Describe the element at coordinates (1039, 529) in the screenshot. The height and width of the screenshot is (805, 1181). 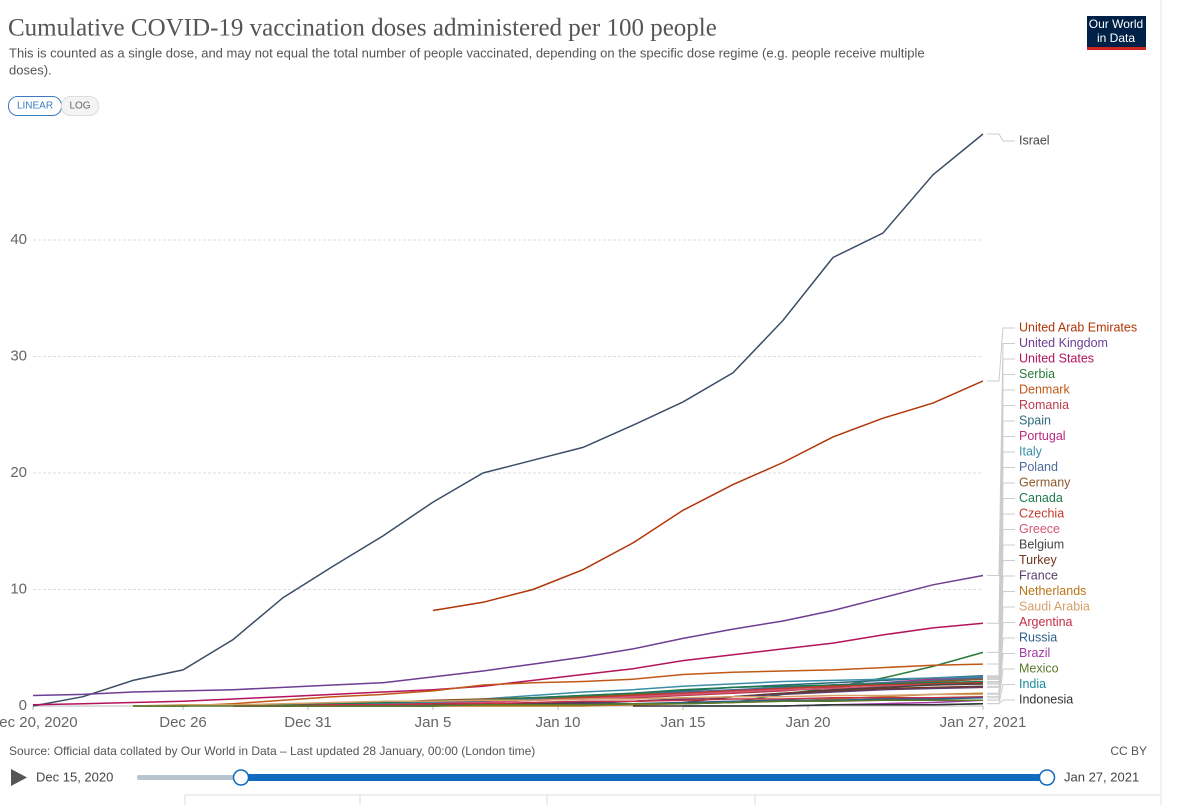
I see `series-label: Greece` at that location.